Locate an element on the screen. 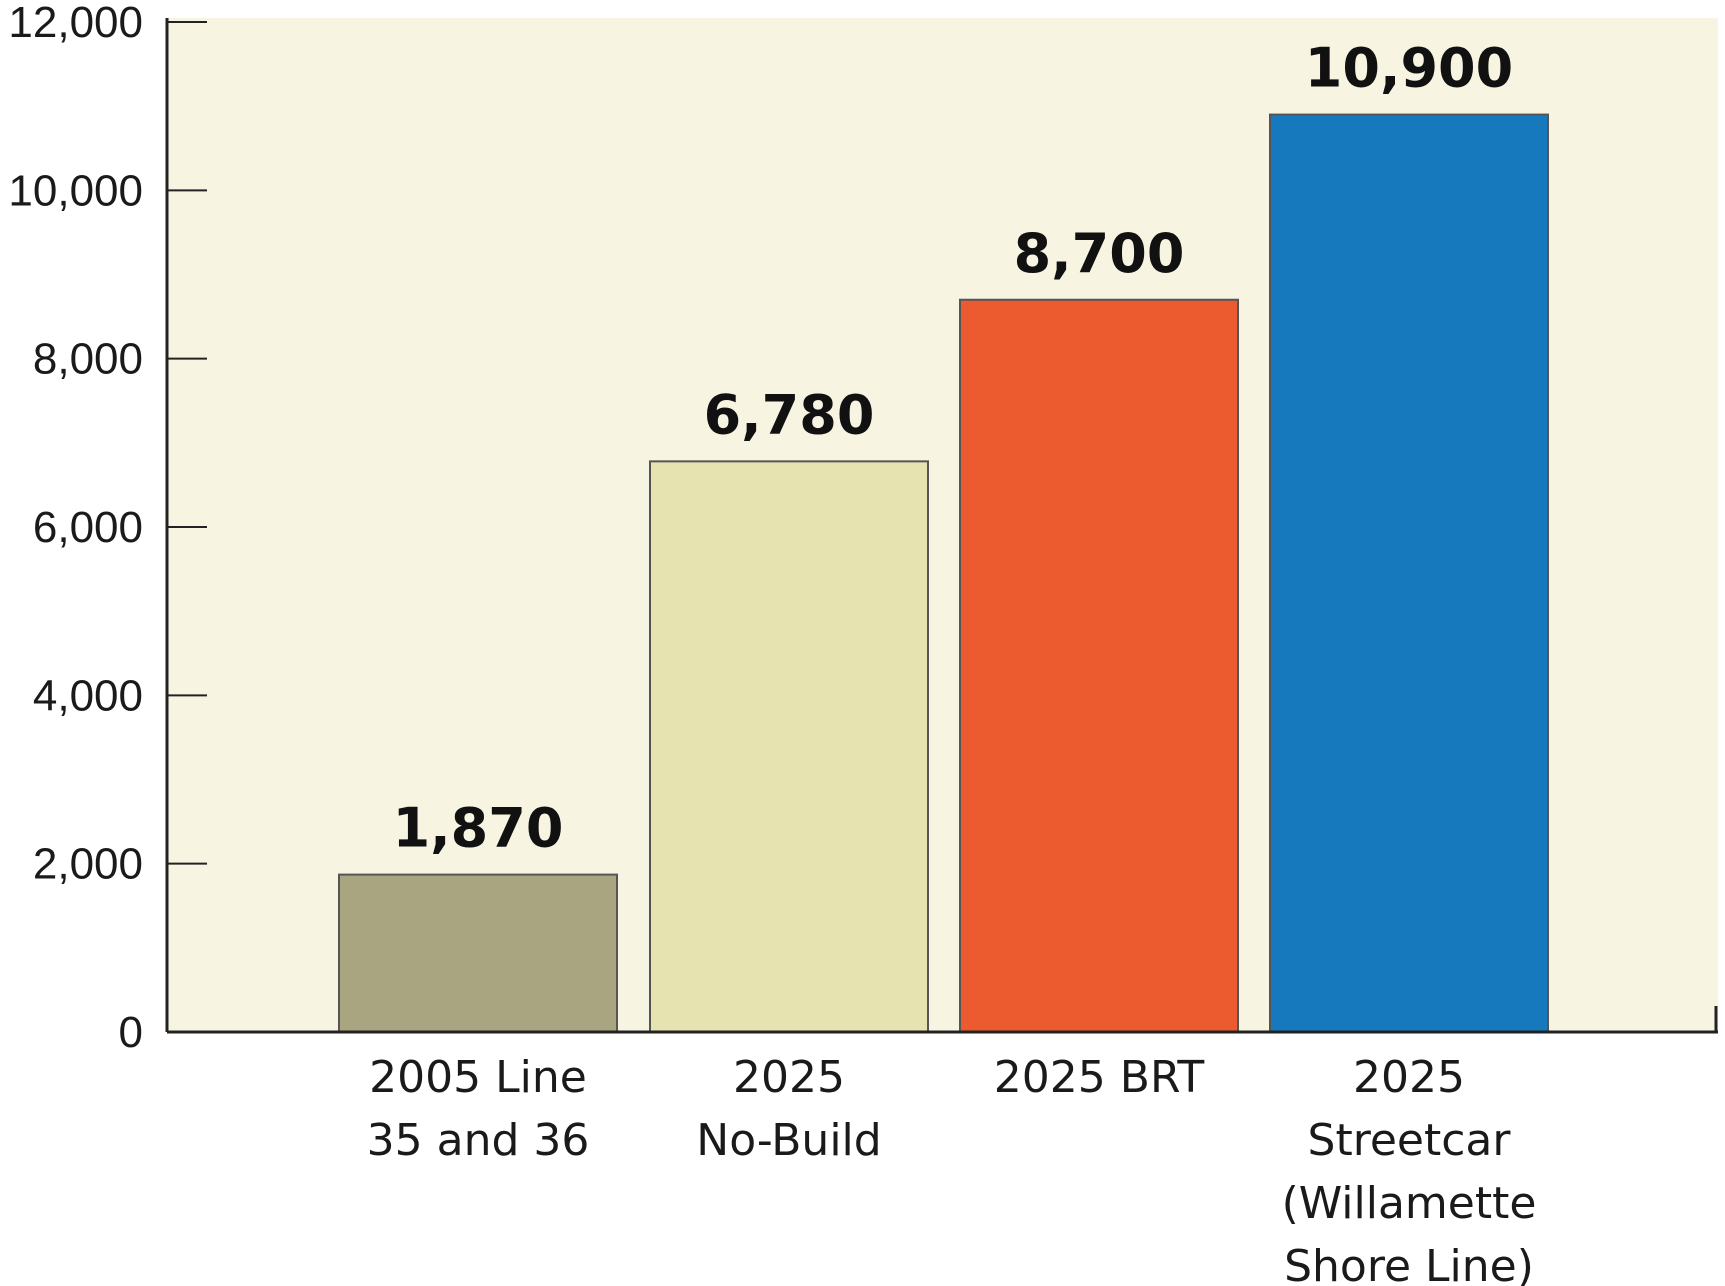 Image resolution: width=1725 pixels, height=1286 pixels. value-label-2: 8,700 is located at coordinates (1099, 253).